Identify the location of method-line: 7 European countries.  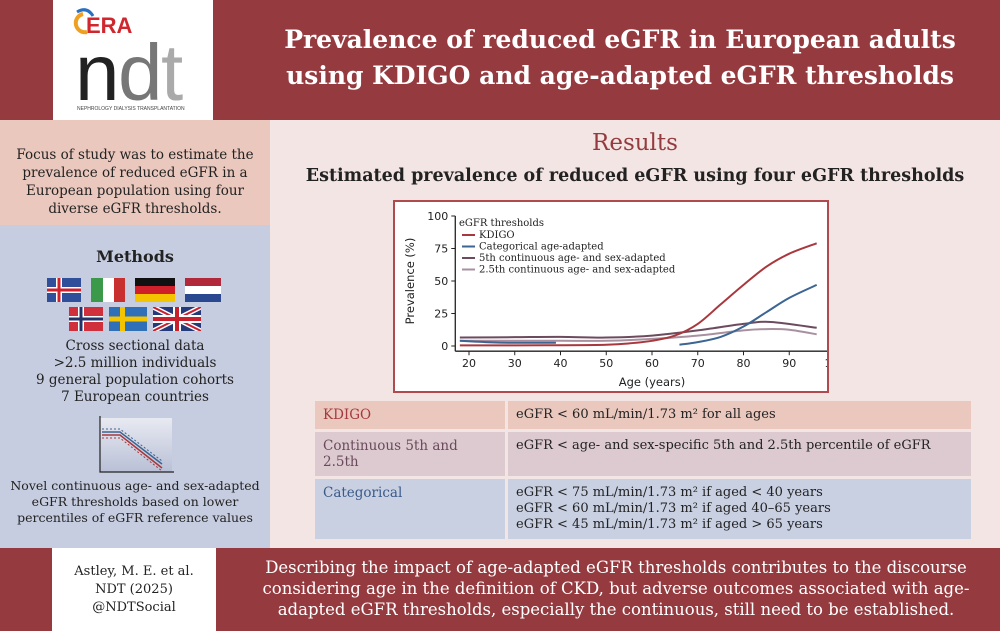
(135, 397).